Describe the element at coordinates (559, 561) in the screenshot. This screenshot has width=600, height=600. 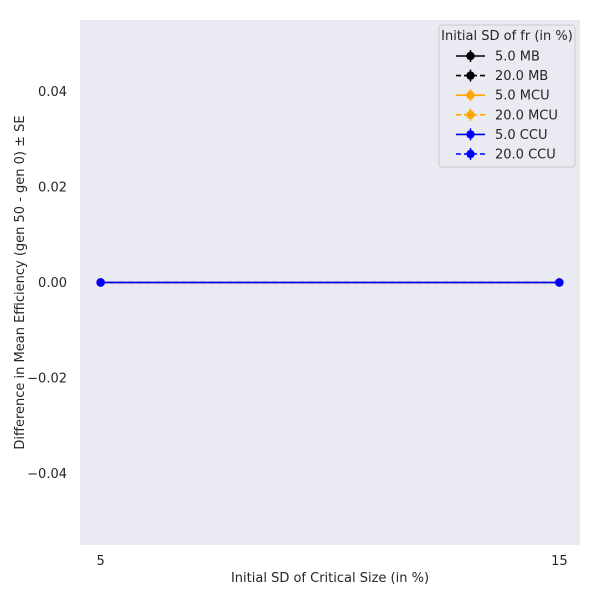
I see `x-tick-label: 15` at that location.